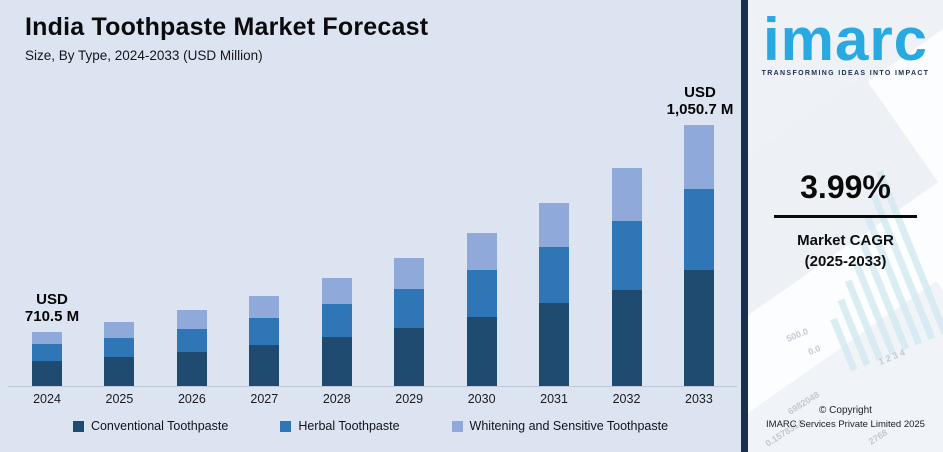 This screenshot has height=452, width=943. I want to click on bar-2032, so click(626, 277).